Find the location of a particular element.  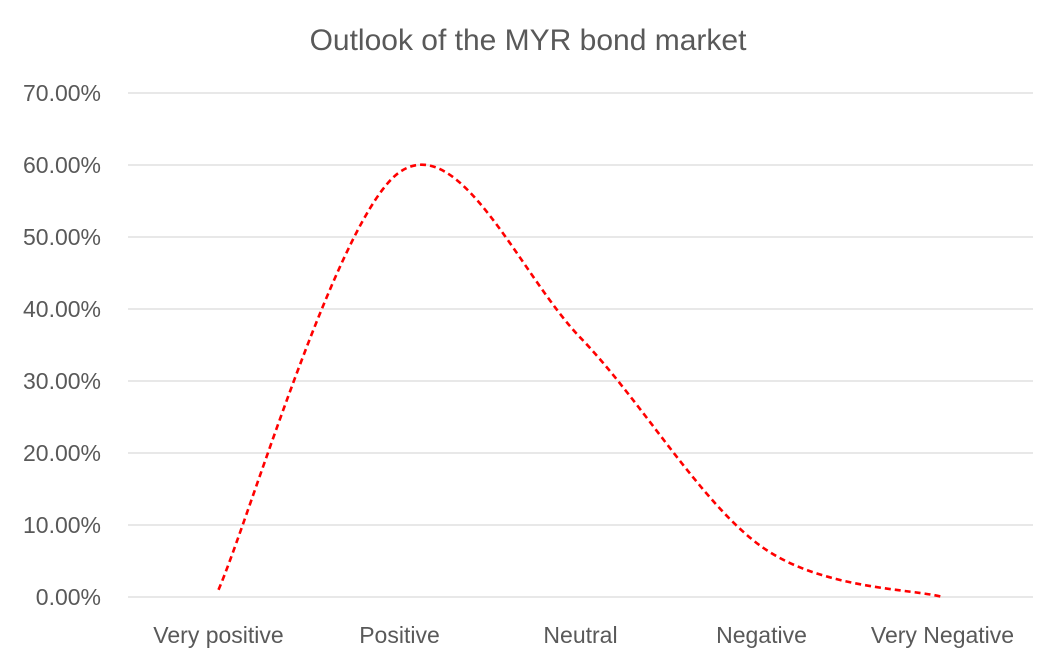

y-tick-label: 30.00% is located at coordinates (62, 381).